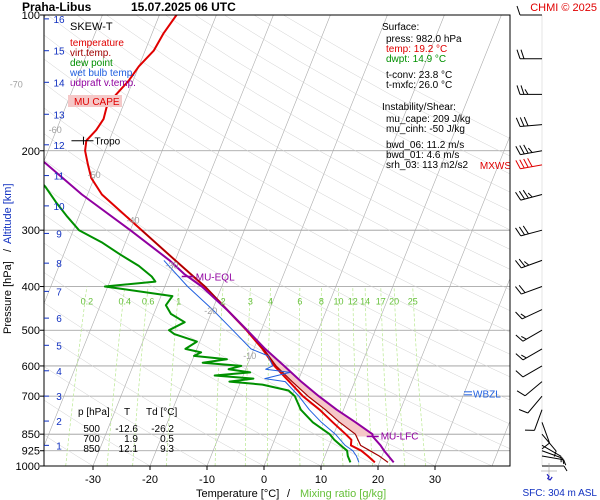 This screenshot has width=600, height=500. Describe the element at coordinates (107, 142) in the screenshot. I see `tropopause-label: Tropo` at that location.